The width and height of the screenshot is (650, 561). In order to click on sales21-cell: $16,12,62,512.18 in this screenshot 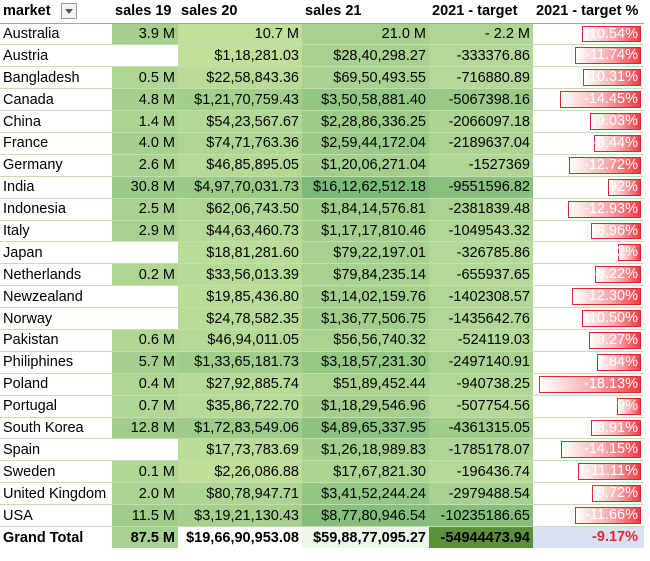, I will do `click(365, 187)`.